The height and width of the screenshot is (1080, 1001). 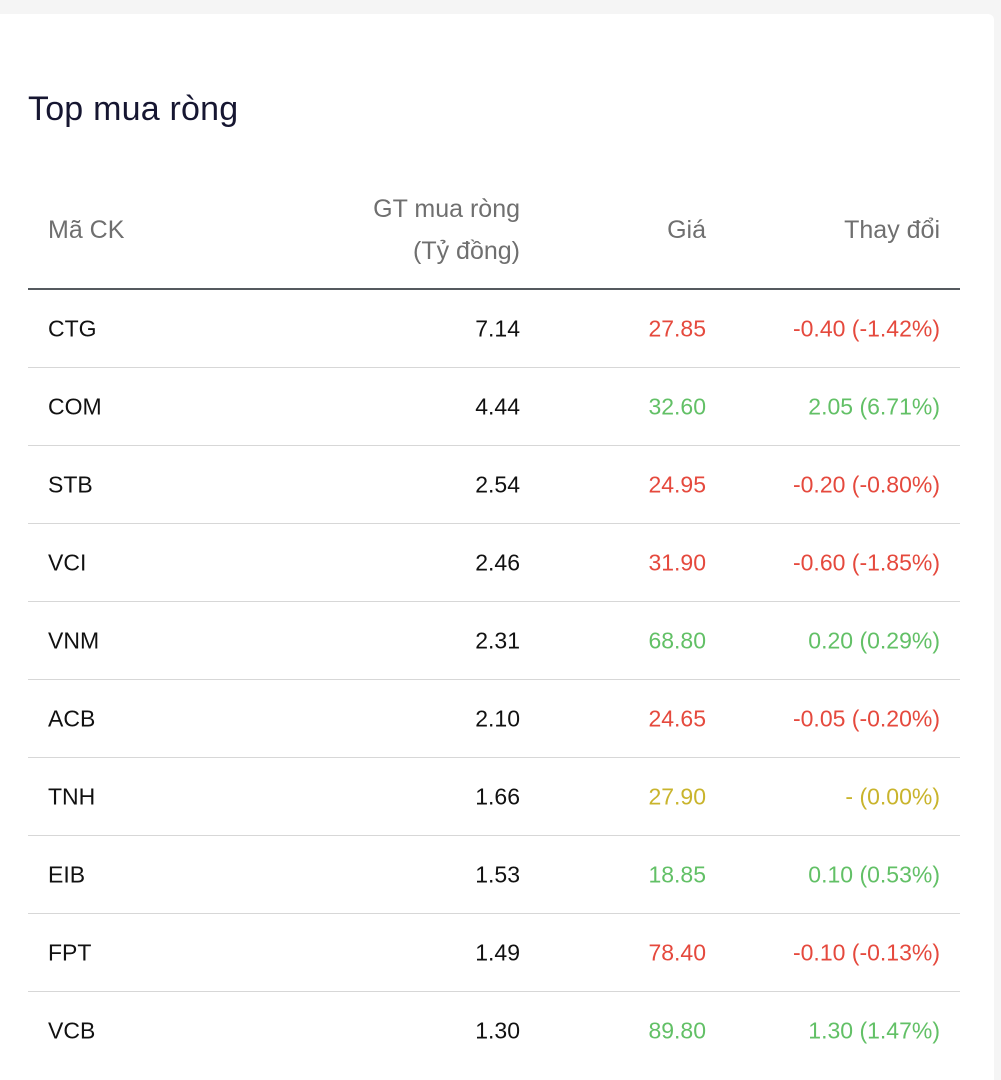 I want to click on change-cell: -0.40 (-1.42%), so click(x=866, y=328).